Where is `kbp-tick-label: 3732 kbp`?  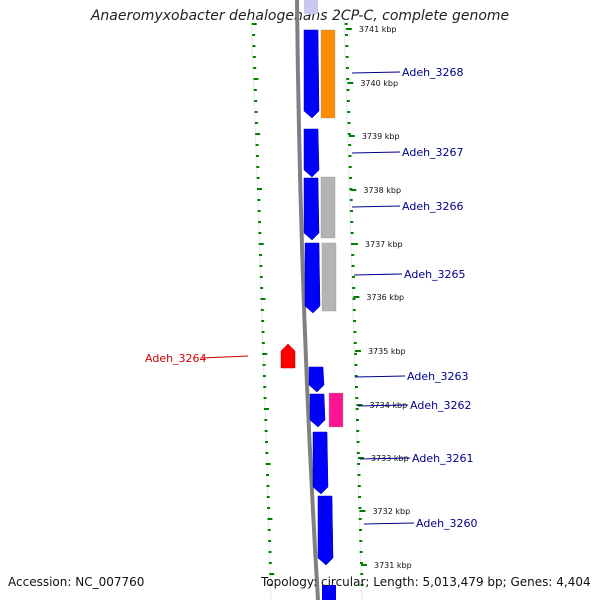
kbp-tick-label: 3732 kbp is located at coordinates (391, 511).